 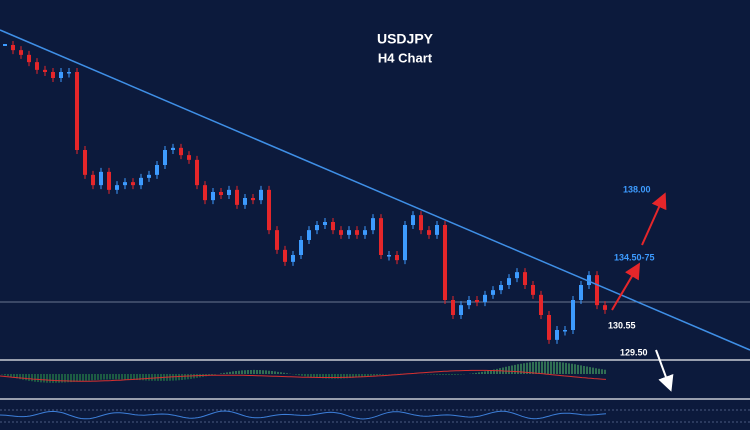 What do you see at coordinates (622, 325) in the screenshot?
I see `annotation: 130.55` at bounding box center [622, 325].